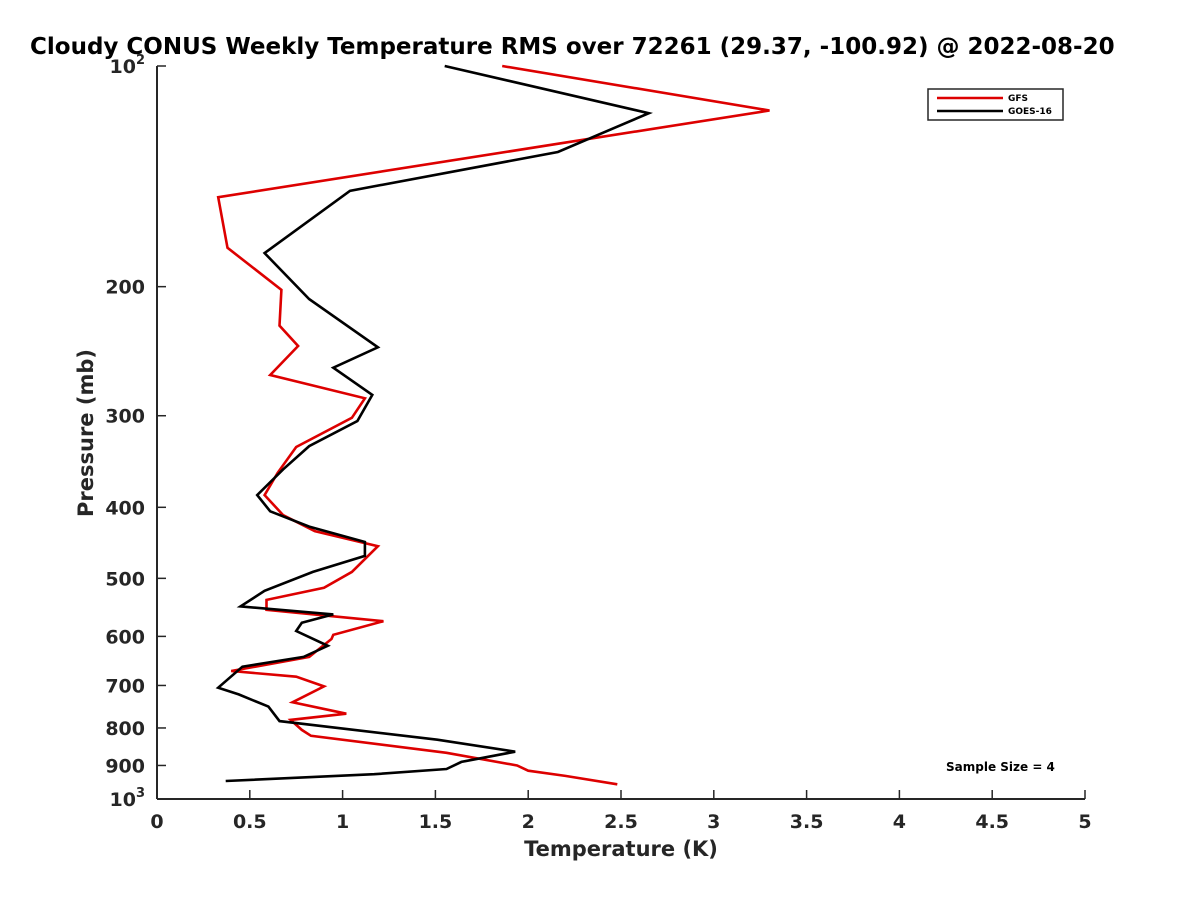 The image size is (1200, 900). Describe the element at coordinates (125, 729) in the screenshot. I see `y-tick-label: 800` at that location.